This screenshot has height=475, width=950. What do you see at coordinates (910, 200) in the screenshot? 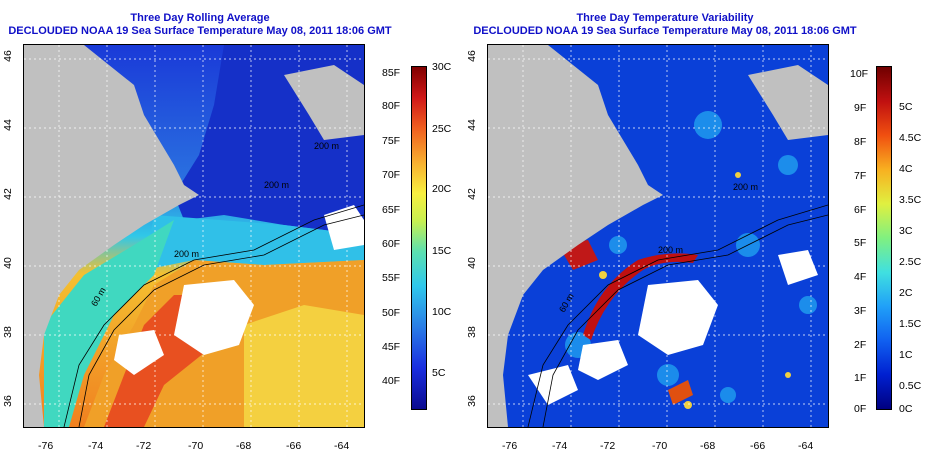
I see `colorbar-label-c: 3.5C` at bounding box center [910, 200].